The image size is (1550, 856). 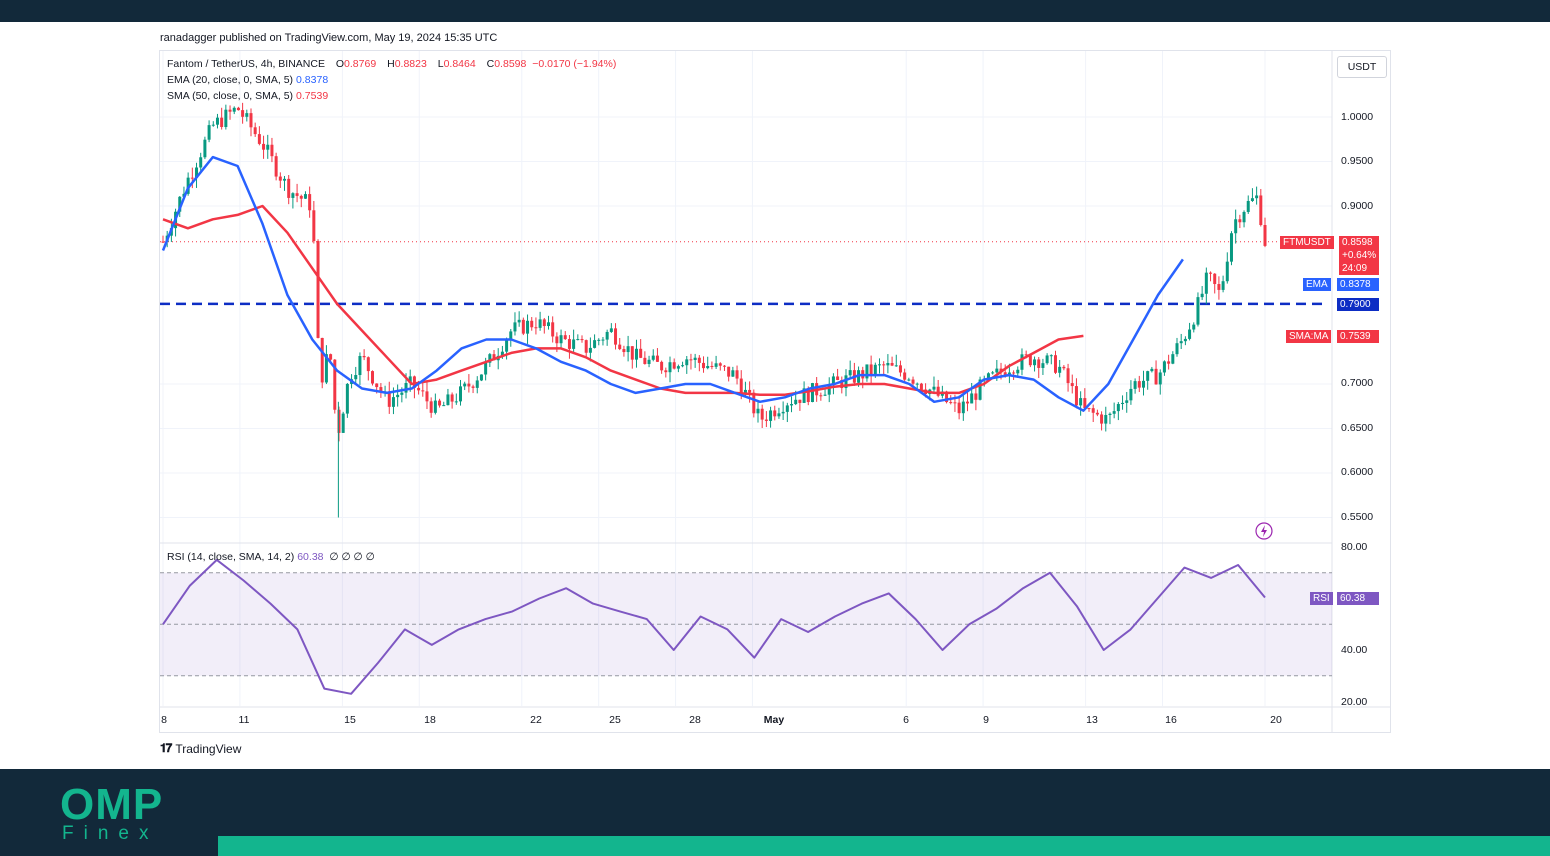 I want to click on ema-tag-value: 0.8378, so click(x=1358, y=284).